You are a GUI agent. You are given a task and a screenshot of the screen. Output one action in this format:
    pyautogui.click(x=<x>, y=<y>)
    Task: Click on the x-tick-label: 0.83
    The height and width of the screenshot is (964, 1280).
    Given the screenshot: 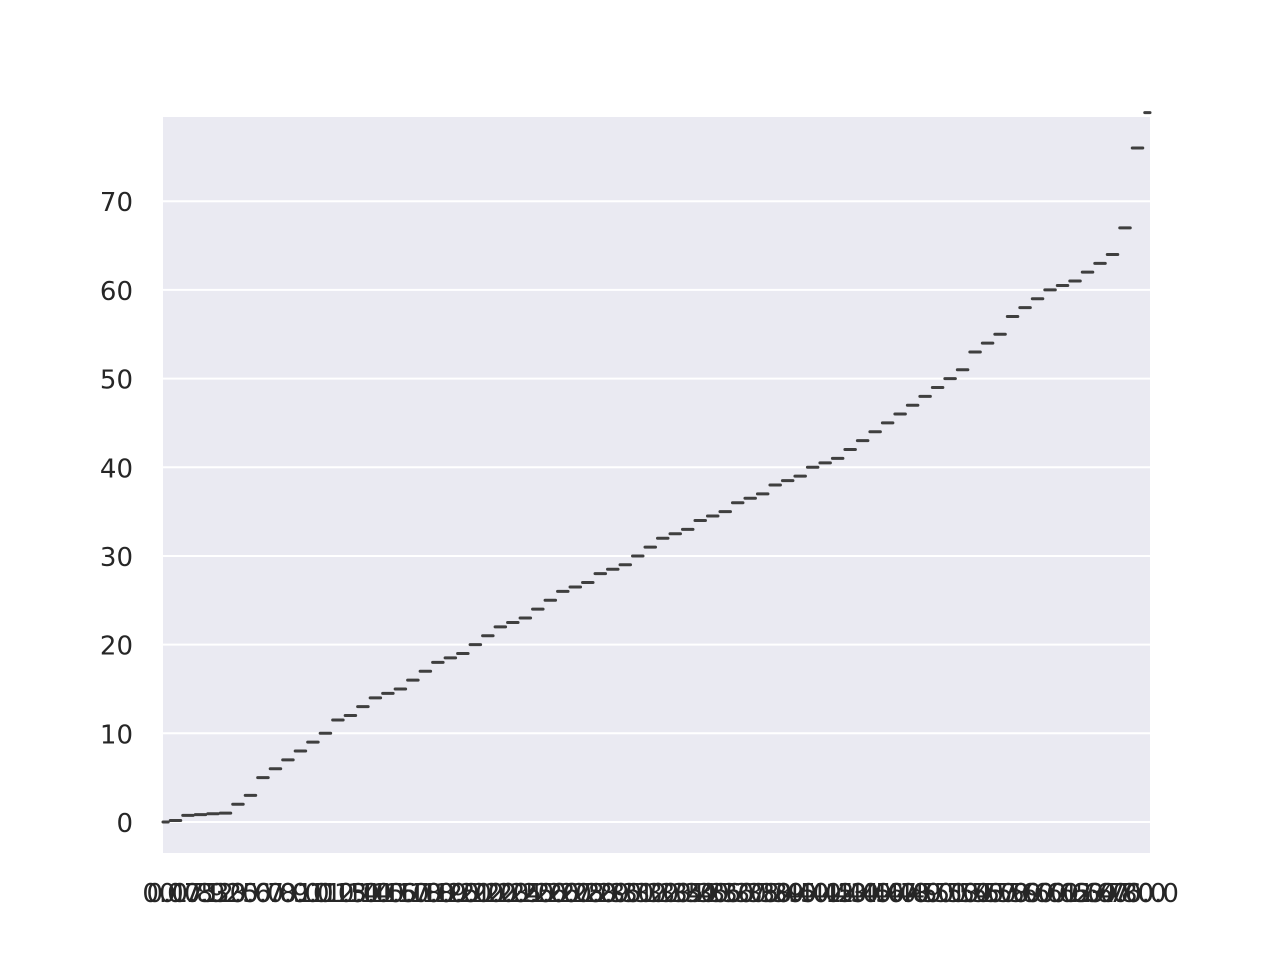 What is the action you would take?
    pyautogui.click(x=201, y=894)
    